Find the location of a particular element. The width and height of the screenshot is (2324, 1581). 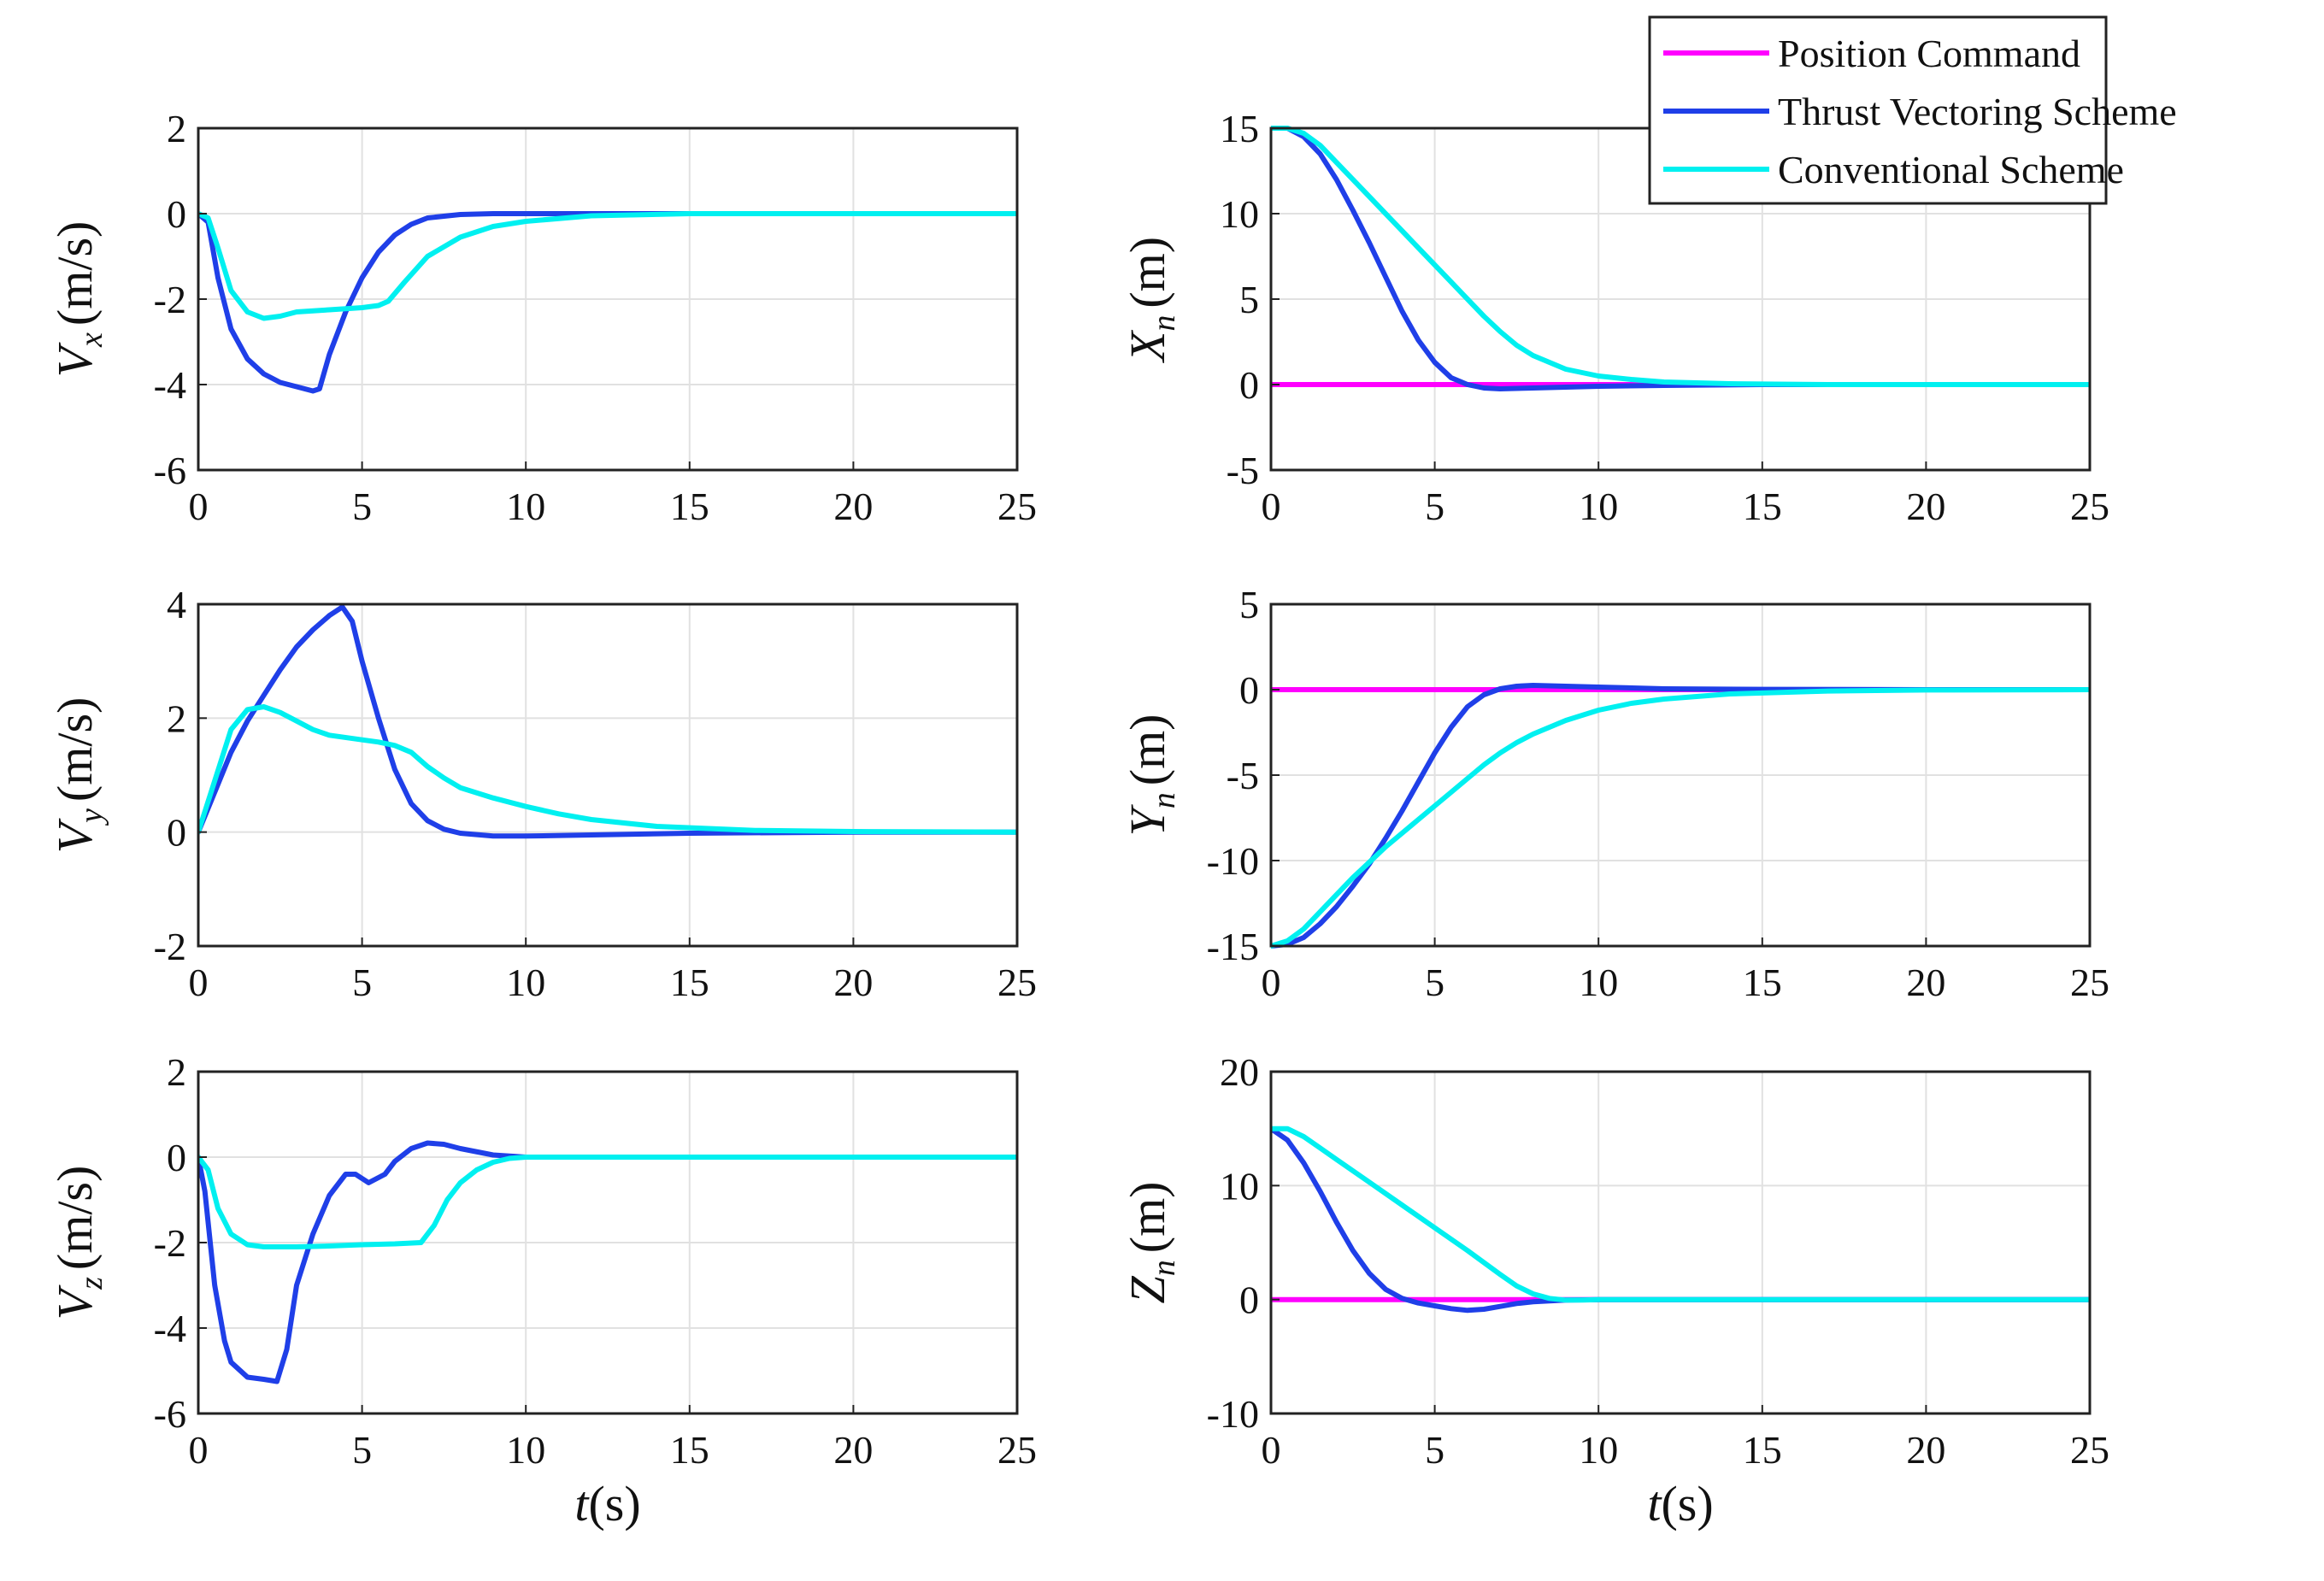

legend-entry-conventional: Conventional Scheme is located at coordinates (1893, 169).